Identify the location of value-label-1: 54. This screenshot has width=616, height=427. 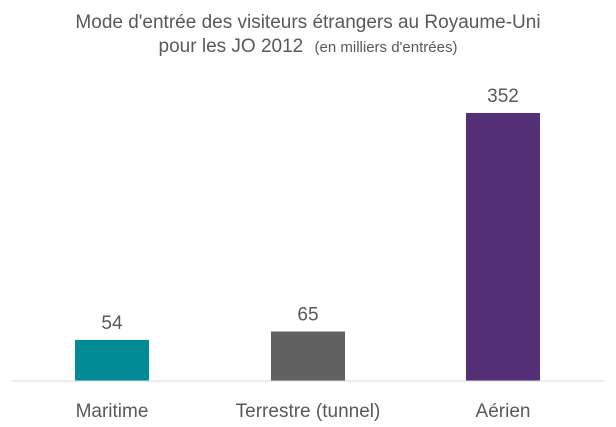
(112, 323).